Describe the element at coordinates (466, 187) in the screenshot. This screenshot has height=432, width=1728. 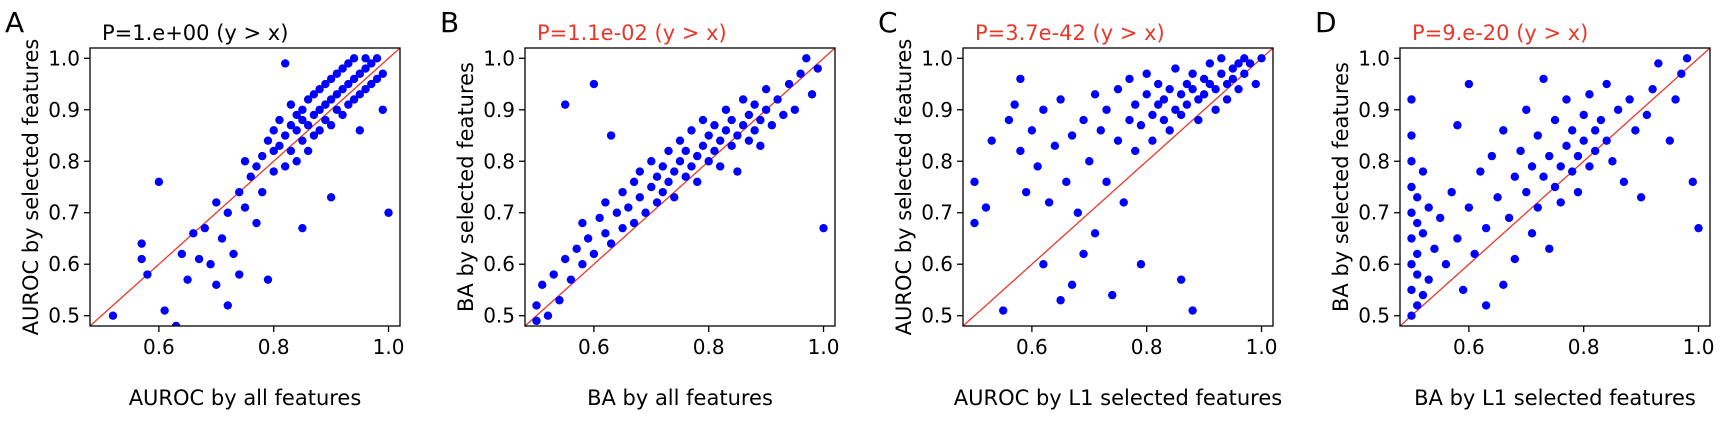
I see `y-axis-label: BA by selected features` at that location.